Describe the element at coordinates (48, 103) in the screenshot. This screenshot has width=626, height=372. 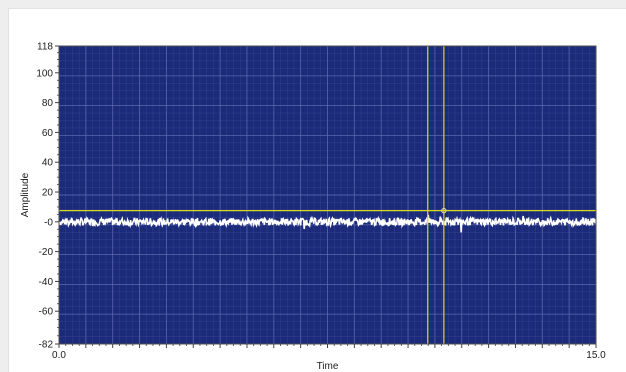
I see `y-tick-label: 80` at that location.